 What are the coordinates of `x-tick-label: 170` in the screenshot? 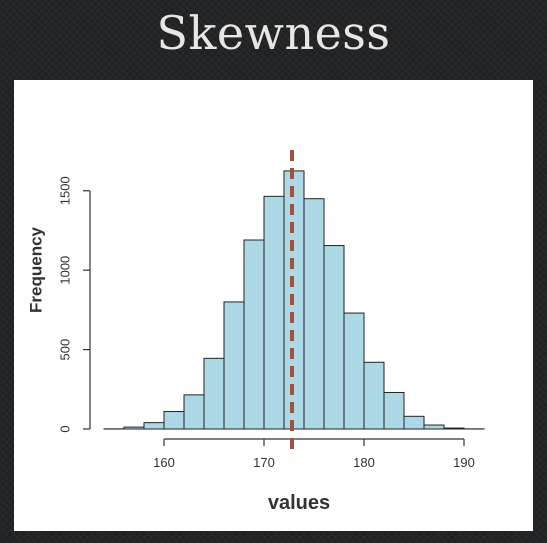 It's located at (264, 462).